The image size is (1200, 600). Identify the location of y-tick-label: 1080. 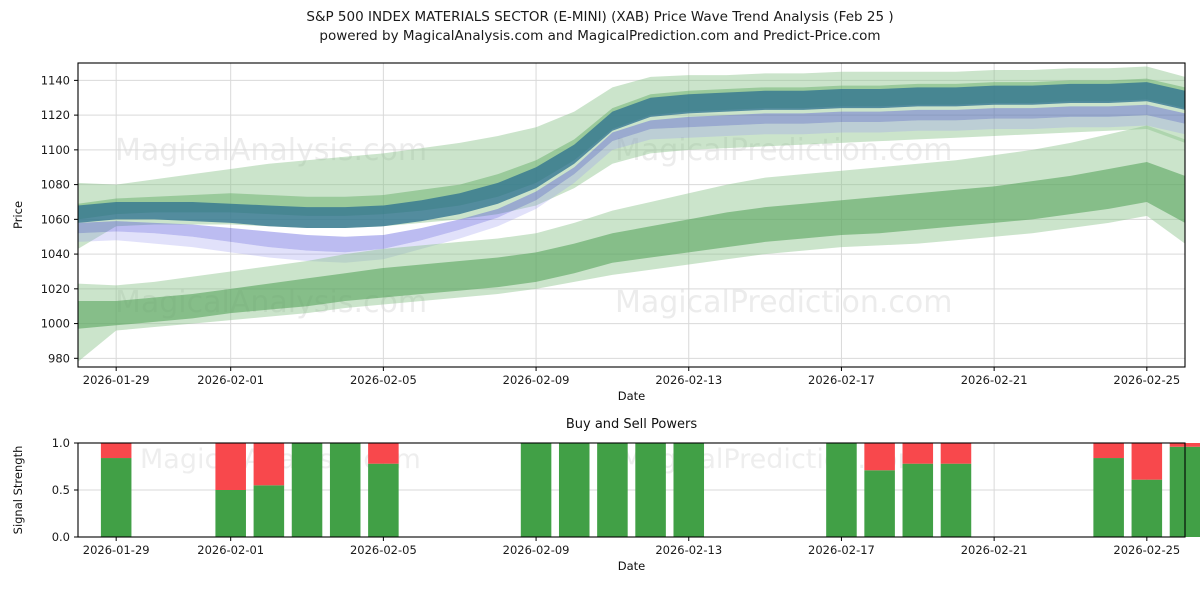
(55, 185).